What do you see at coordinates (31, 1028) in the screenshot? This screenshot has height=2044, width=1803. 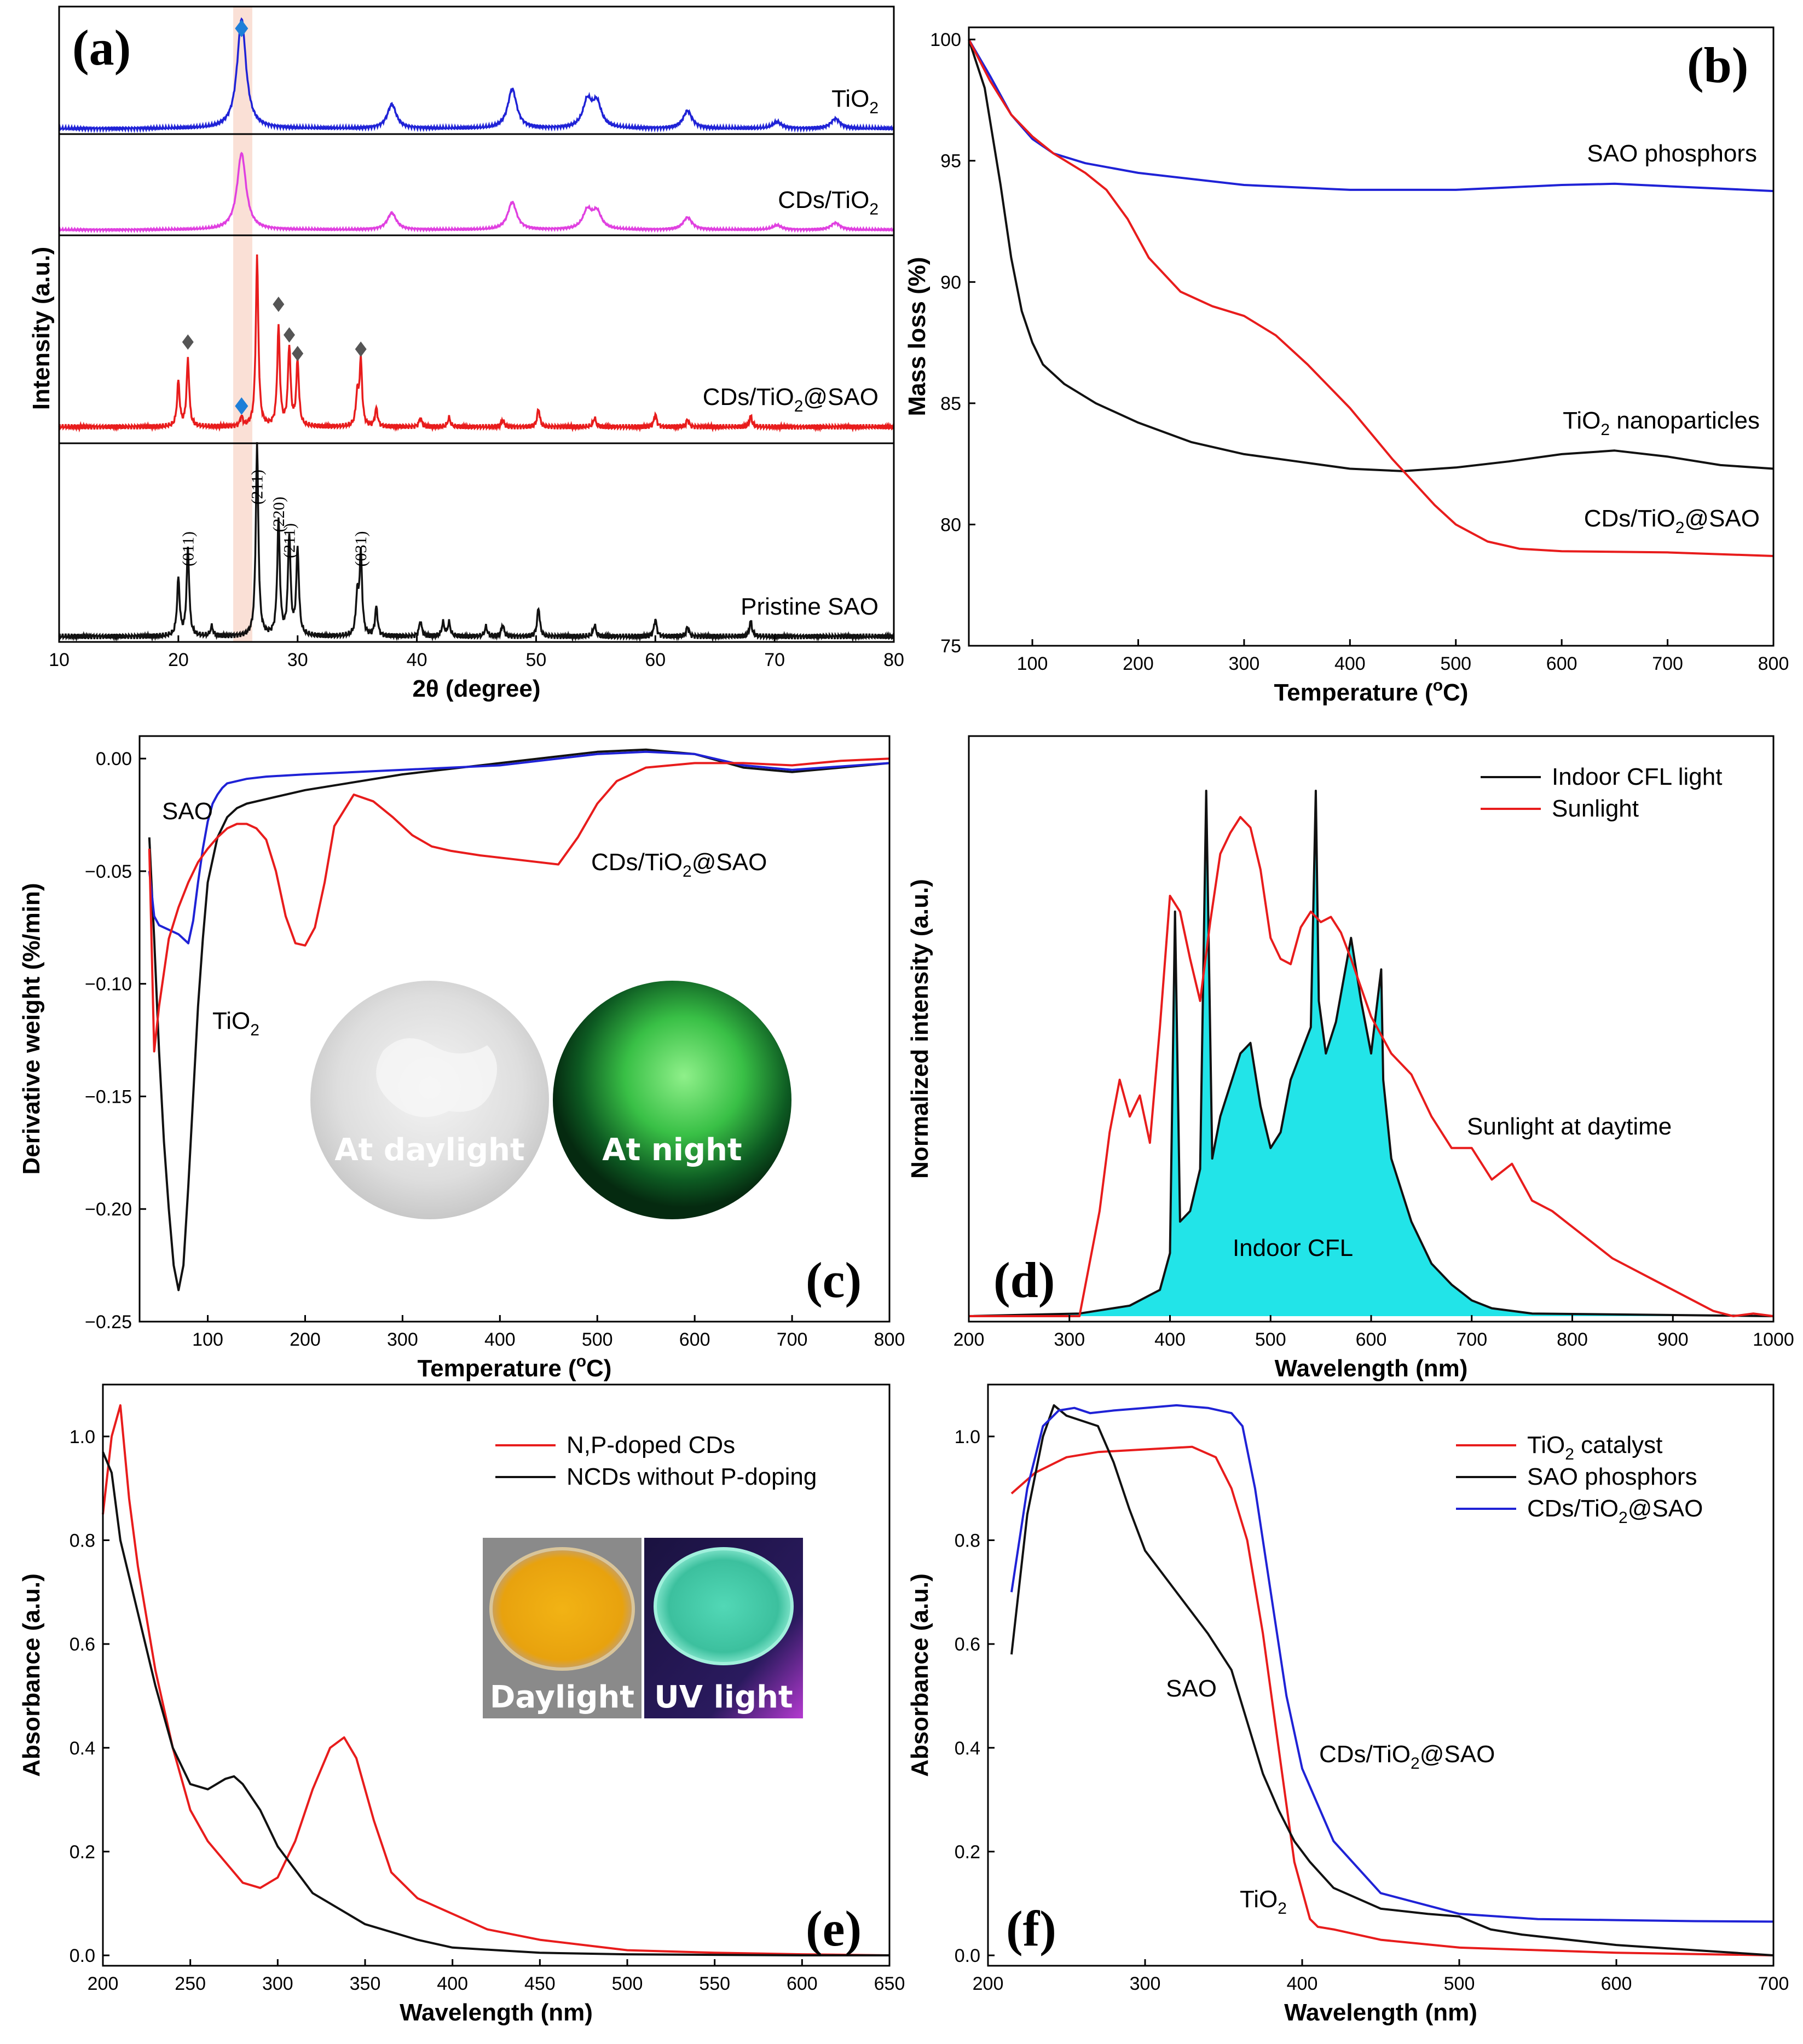 I see `y-axis-label: Derivative weight (%/min)` at bounding box center [31, 1028].